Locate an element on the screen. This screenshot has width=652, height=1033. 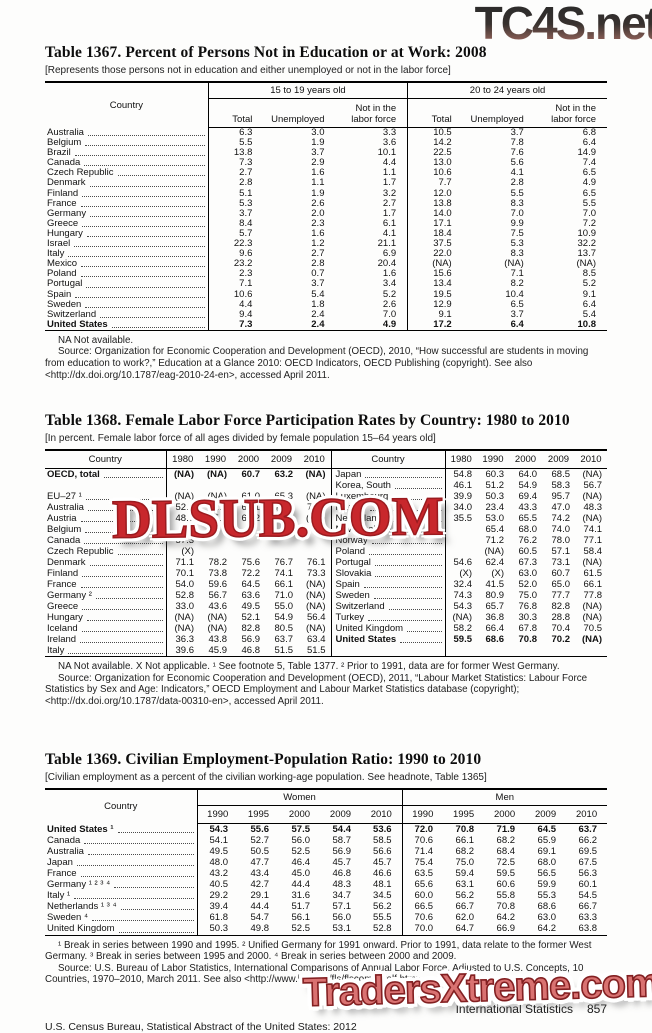
tc4s-watermark: TC4S.net is located at coordinates (563, 25).